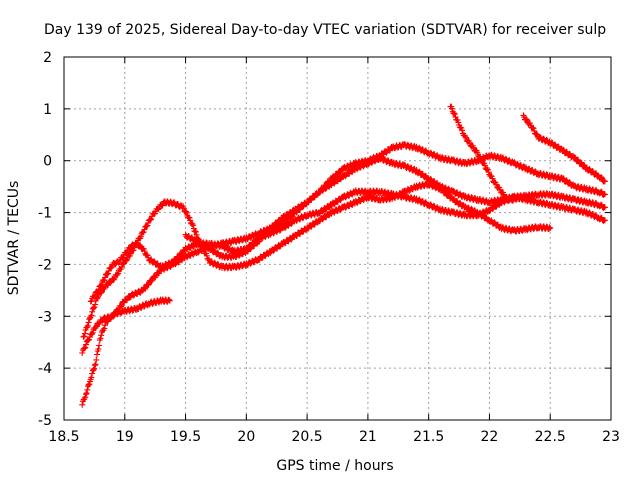 This screenshot has height=480, width=640. What do you see at coordinates (47, 162) in the screenshot?
I see `y-tick-label: 0` at bounding box center [47, 162].